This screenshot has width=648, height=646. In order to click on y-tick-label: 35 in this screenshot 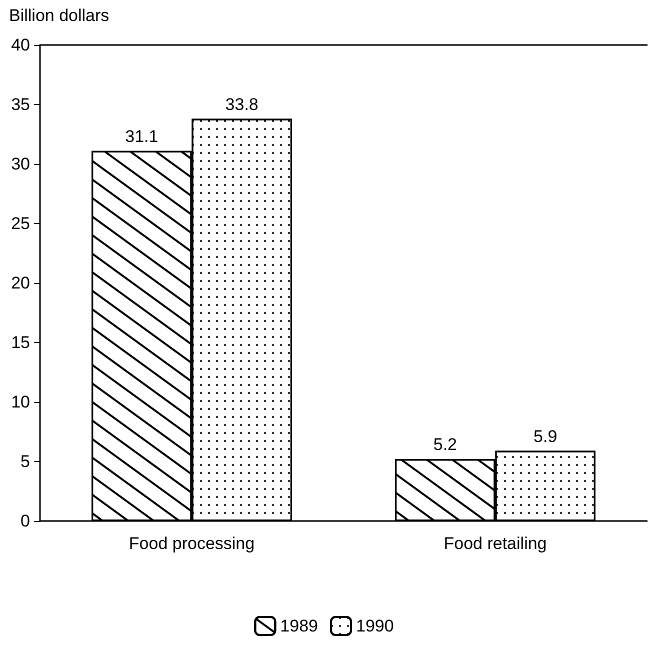, I will do `click(20, 104)`.